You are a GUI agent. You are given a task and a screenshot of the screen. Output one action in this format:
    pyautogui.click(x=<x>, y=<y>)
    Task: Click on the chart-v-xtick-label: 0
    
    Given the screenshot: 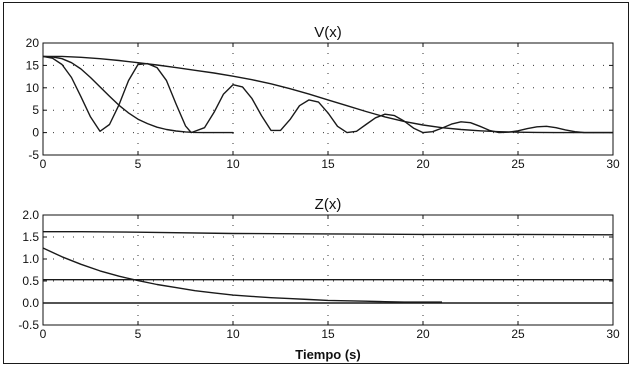 What is the action you would take?
    pyautogui.click(x=43, y=164)
    